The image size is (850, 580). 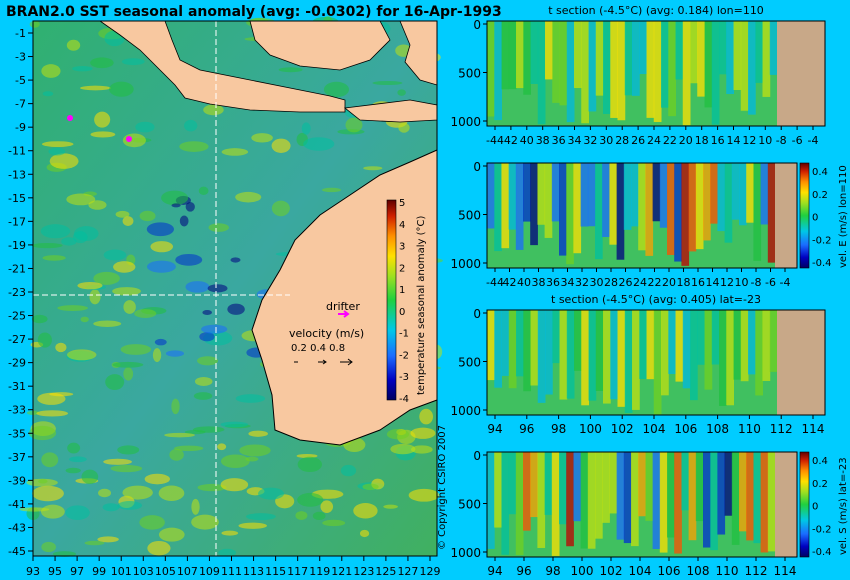 What do you see at coordinates (717, 429) in the screenshot?
I see `section-x-tick-label: 108` at bounding box center [717, 429].